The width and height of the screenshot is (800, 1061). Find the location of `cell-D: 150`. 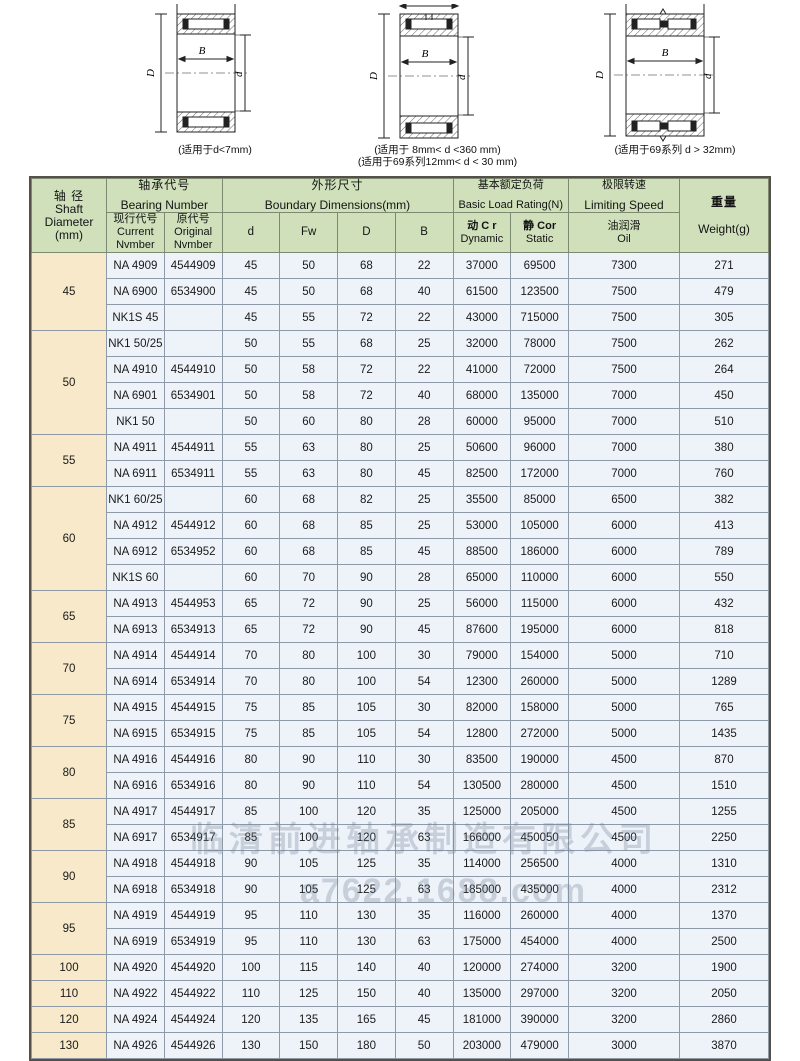

cell-D: 150 is located at coordinates (366, 993).